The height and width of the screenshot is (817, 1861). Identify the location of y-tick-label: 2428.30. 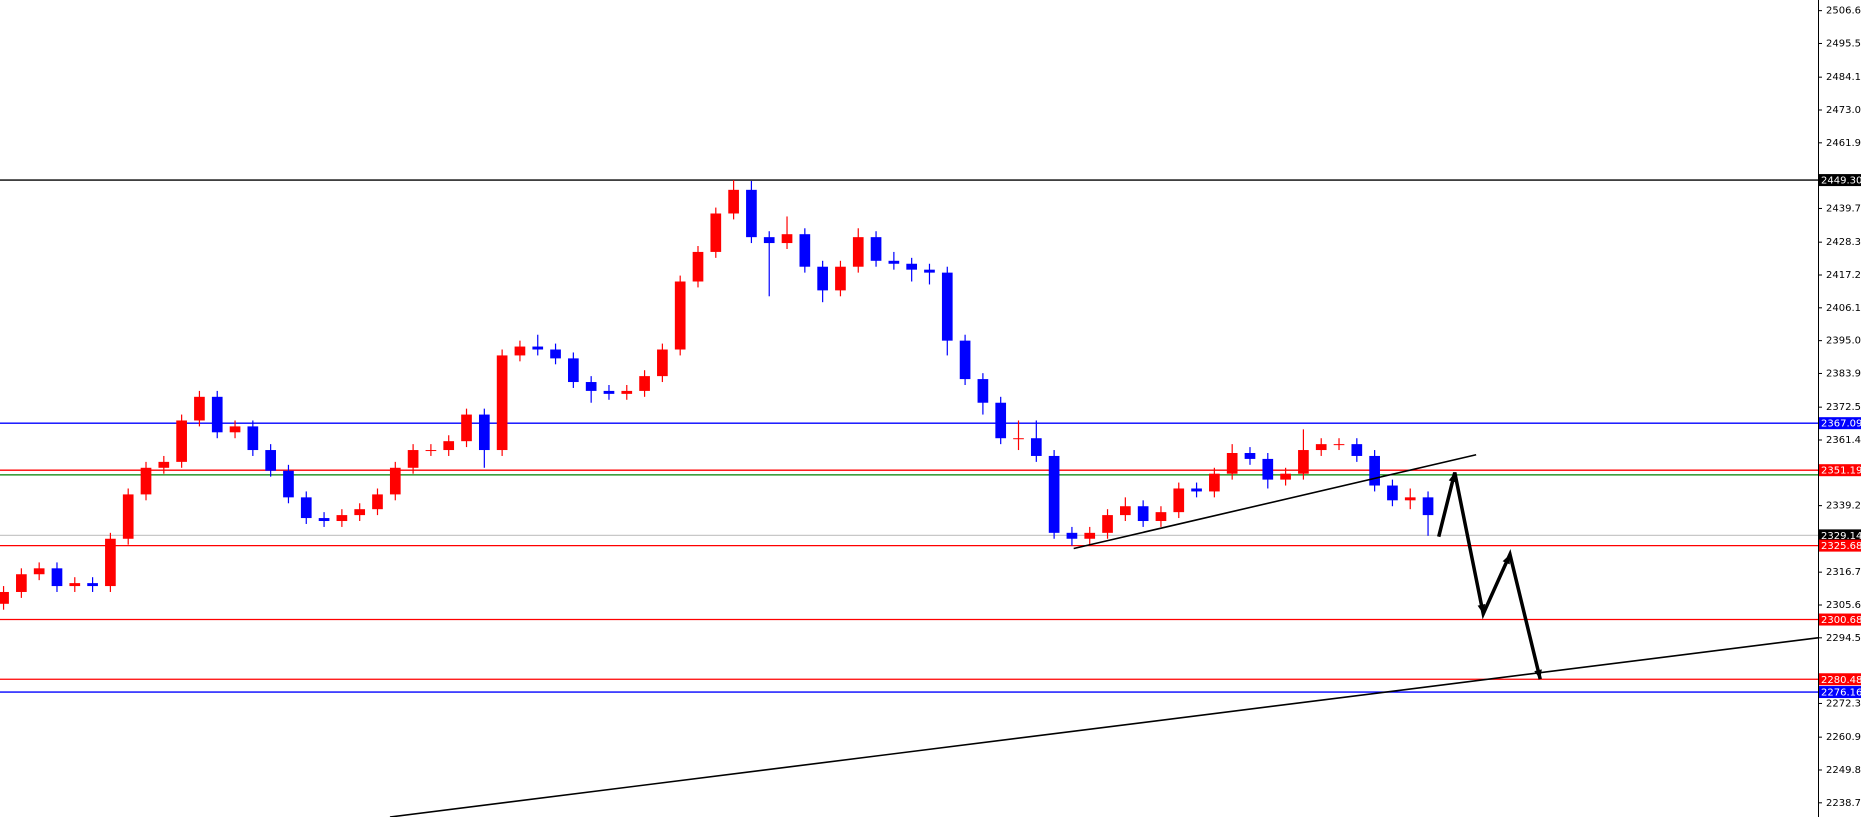
(1843, 242).